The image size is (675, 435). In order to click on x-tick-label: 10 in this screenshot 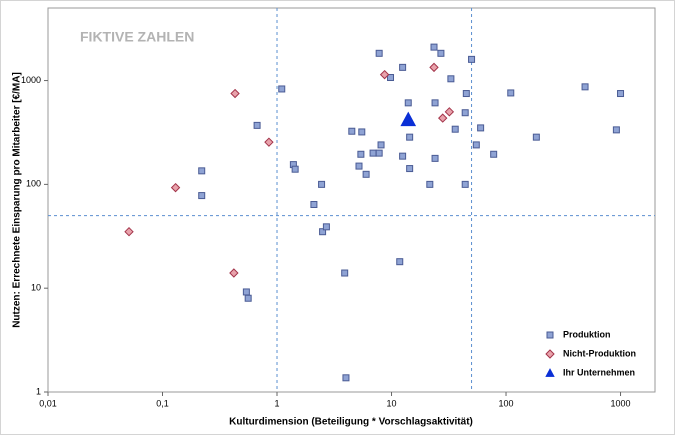, I will do `click(392, 403)`.